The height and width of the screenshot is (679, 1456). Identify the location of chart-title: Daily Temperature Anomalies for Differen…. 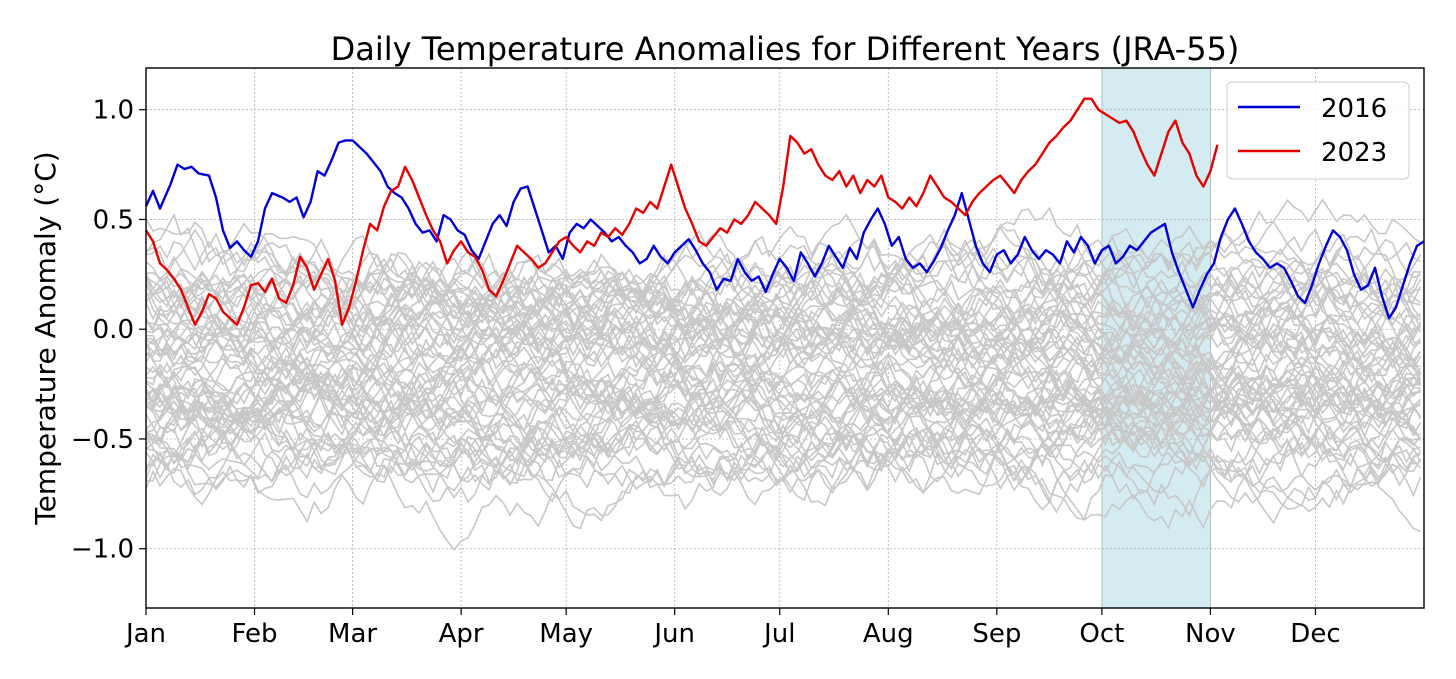
(785, 49).